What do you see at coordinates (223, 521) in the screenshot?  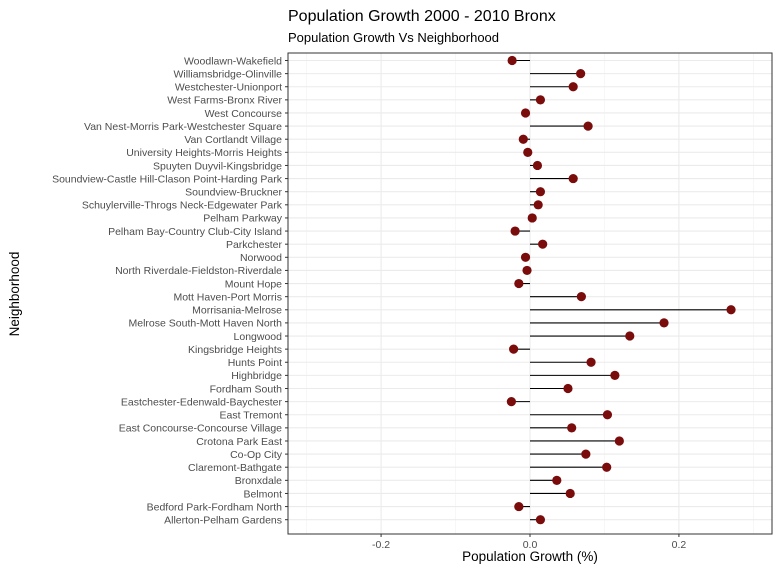 I see `y-tick-label: Allerton-Pelham Gardens` at bounding box center [223, 521].